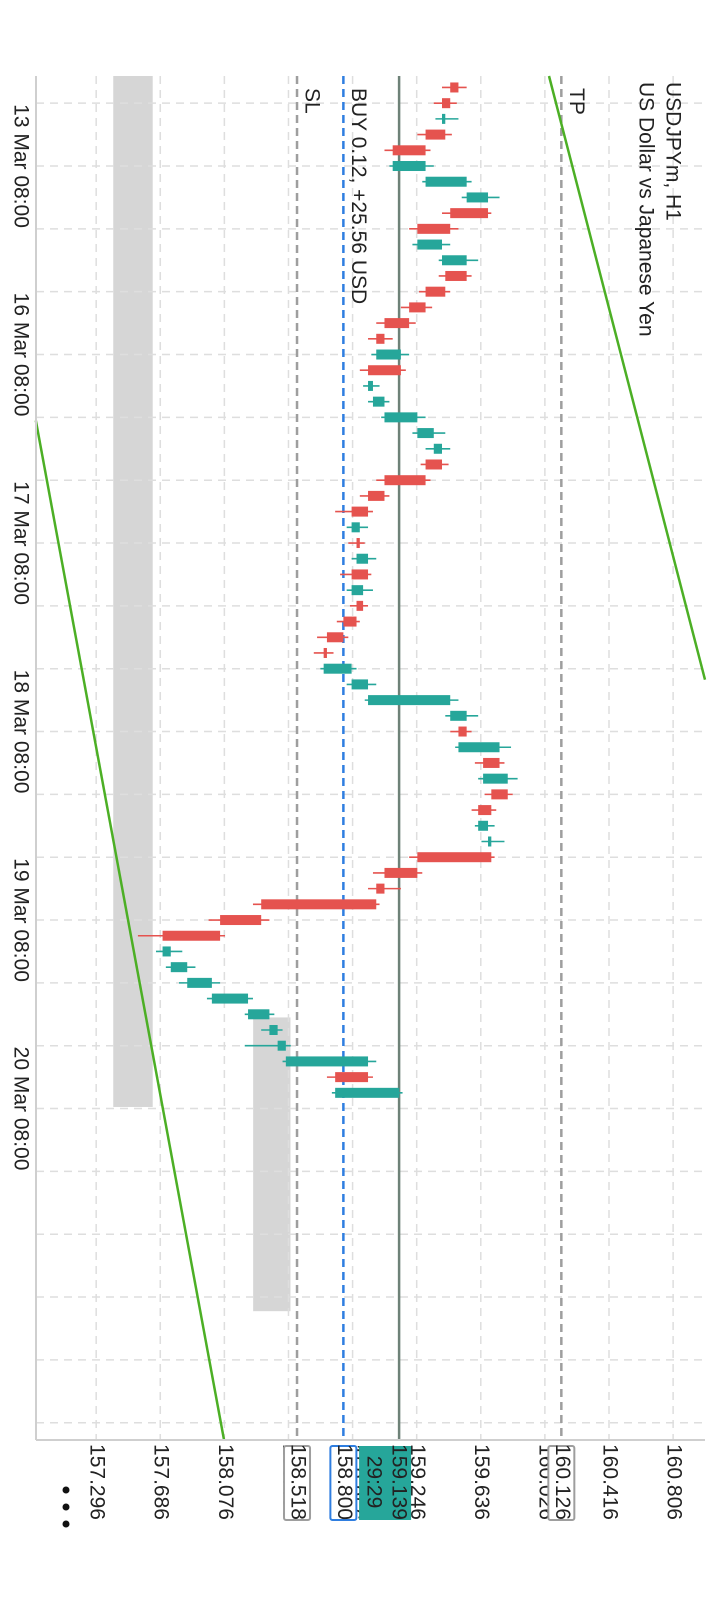 The width and height of the screenshot is (720, 1600). I want to click on y-tick-label: 157.296, so click(97, 1482).